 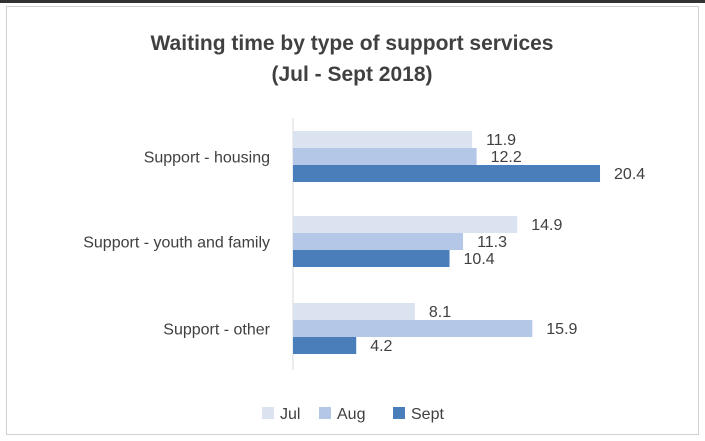 What do you see at coordinates (381, 346) in the screenshot?
I see `data-label-sept: 4.2` at bounding box center [381, 346].